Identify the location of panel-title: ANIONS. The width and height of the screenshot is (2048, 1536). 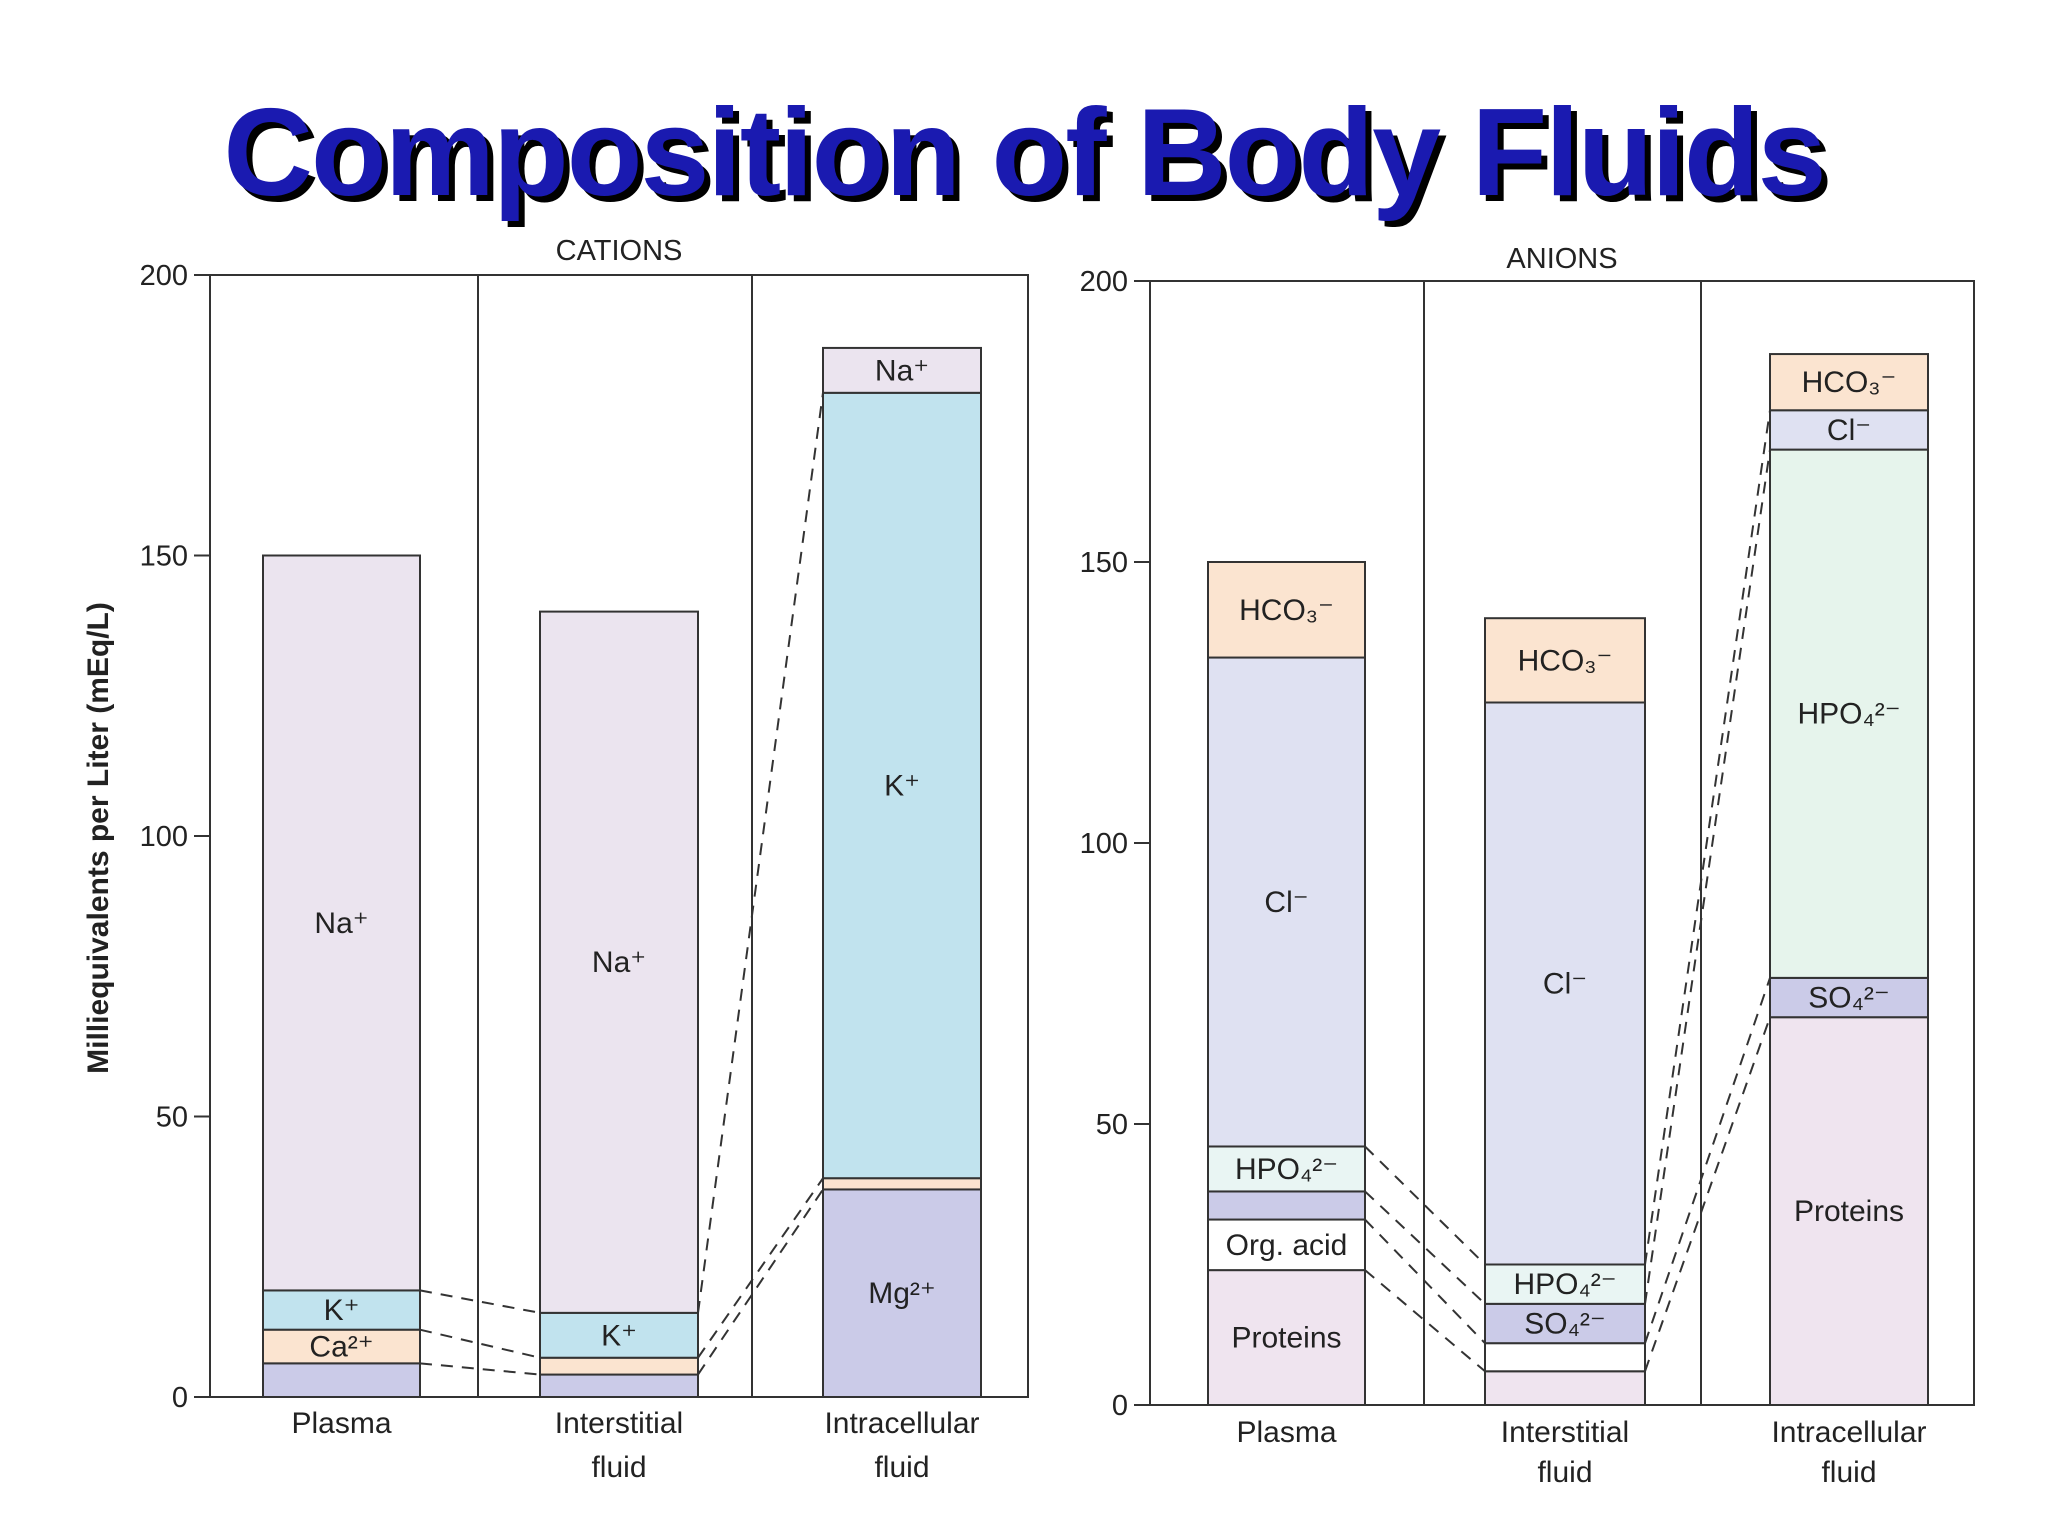
(1561, 259).